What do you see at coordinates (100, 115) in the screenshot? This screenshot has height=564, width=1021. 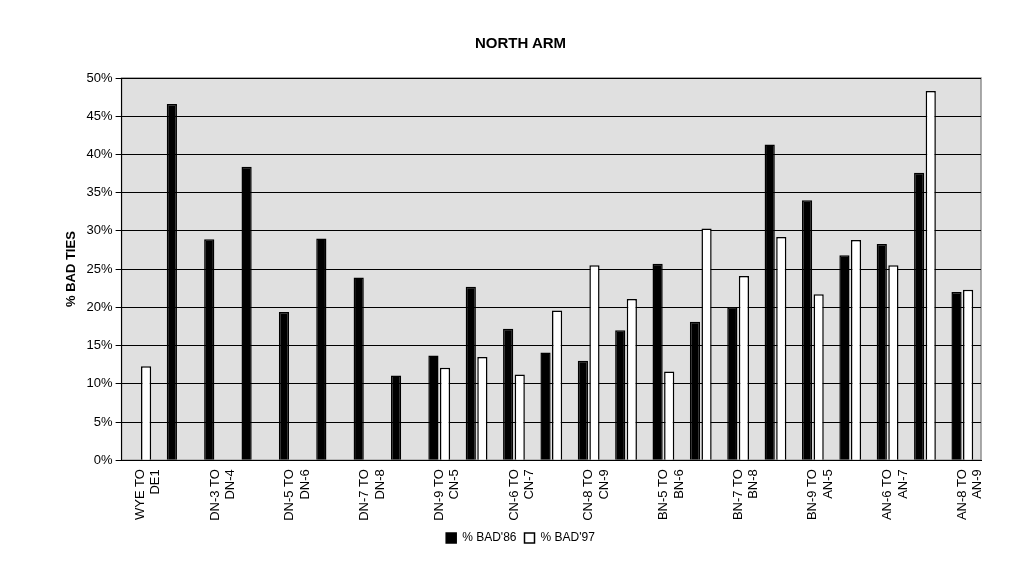 I see `y-tick-label: 45%` at bounding box center [100, 115].